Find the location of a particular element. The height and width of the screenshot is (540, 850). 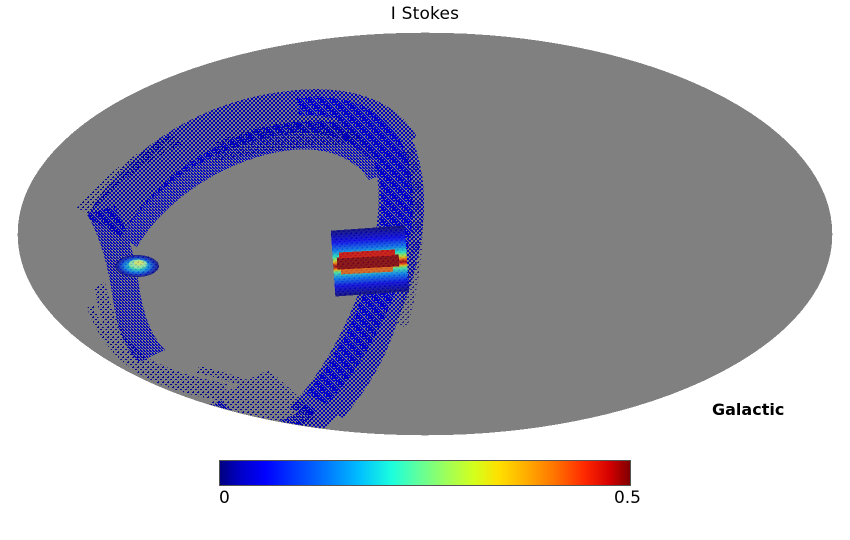

coordinate-system-label: Galactic is located at coordinates (748, 409).